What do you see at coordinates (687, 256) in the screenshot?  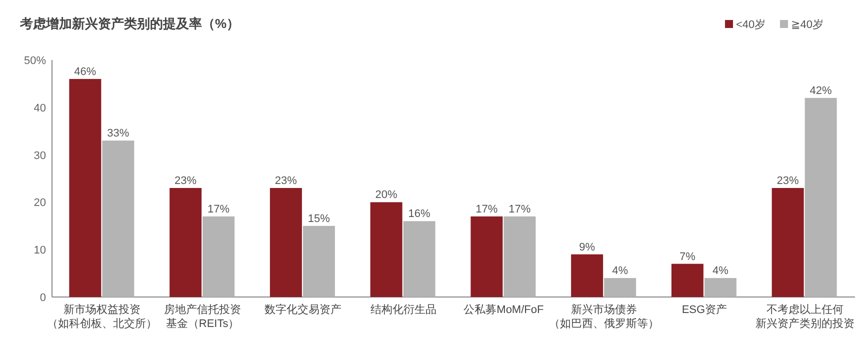 I see `data-label: 7%` at bounding box center [687, 256].